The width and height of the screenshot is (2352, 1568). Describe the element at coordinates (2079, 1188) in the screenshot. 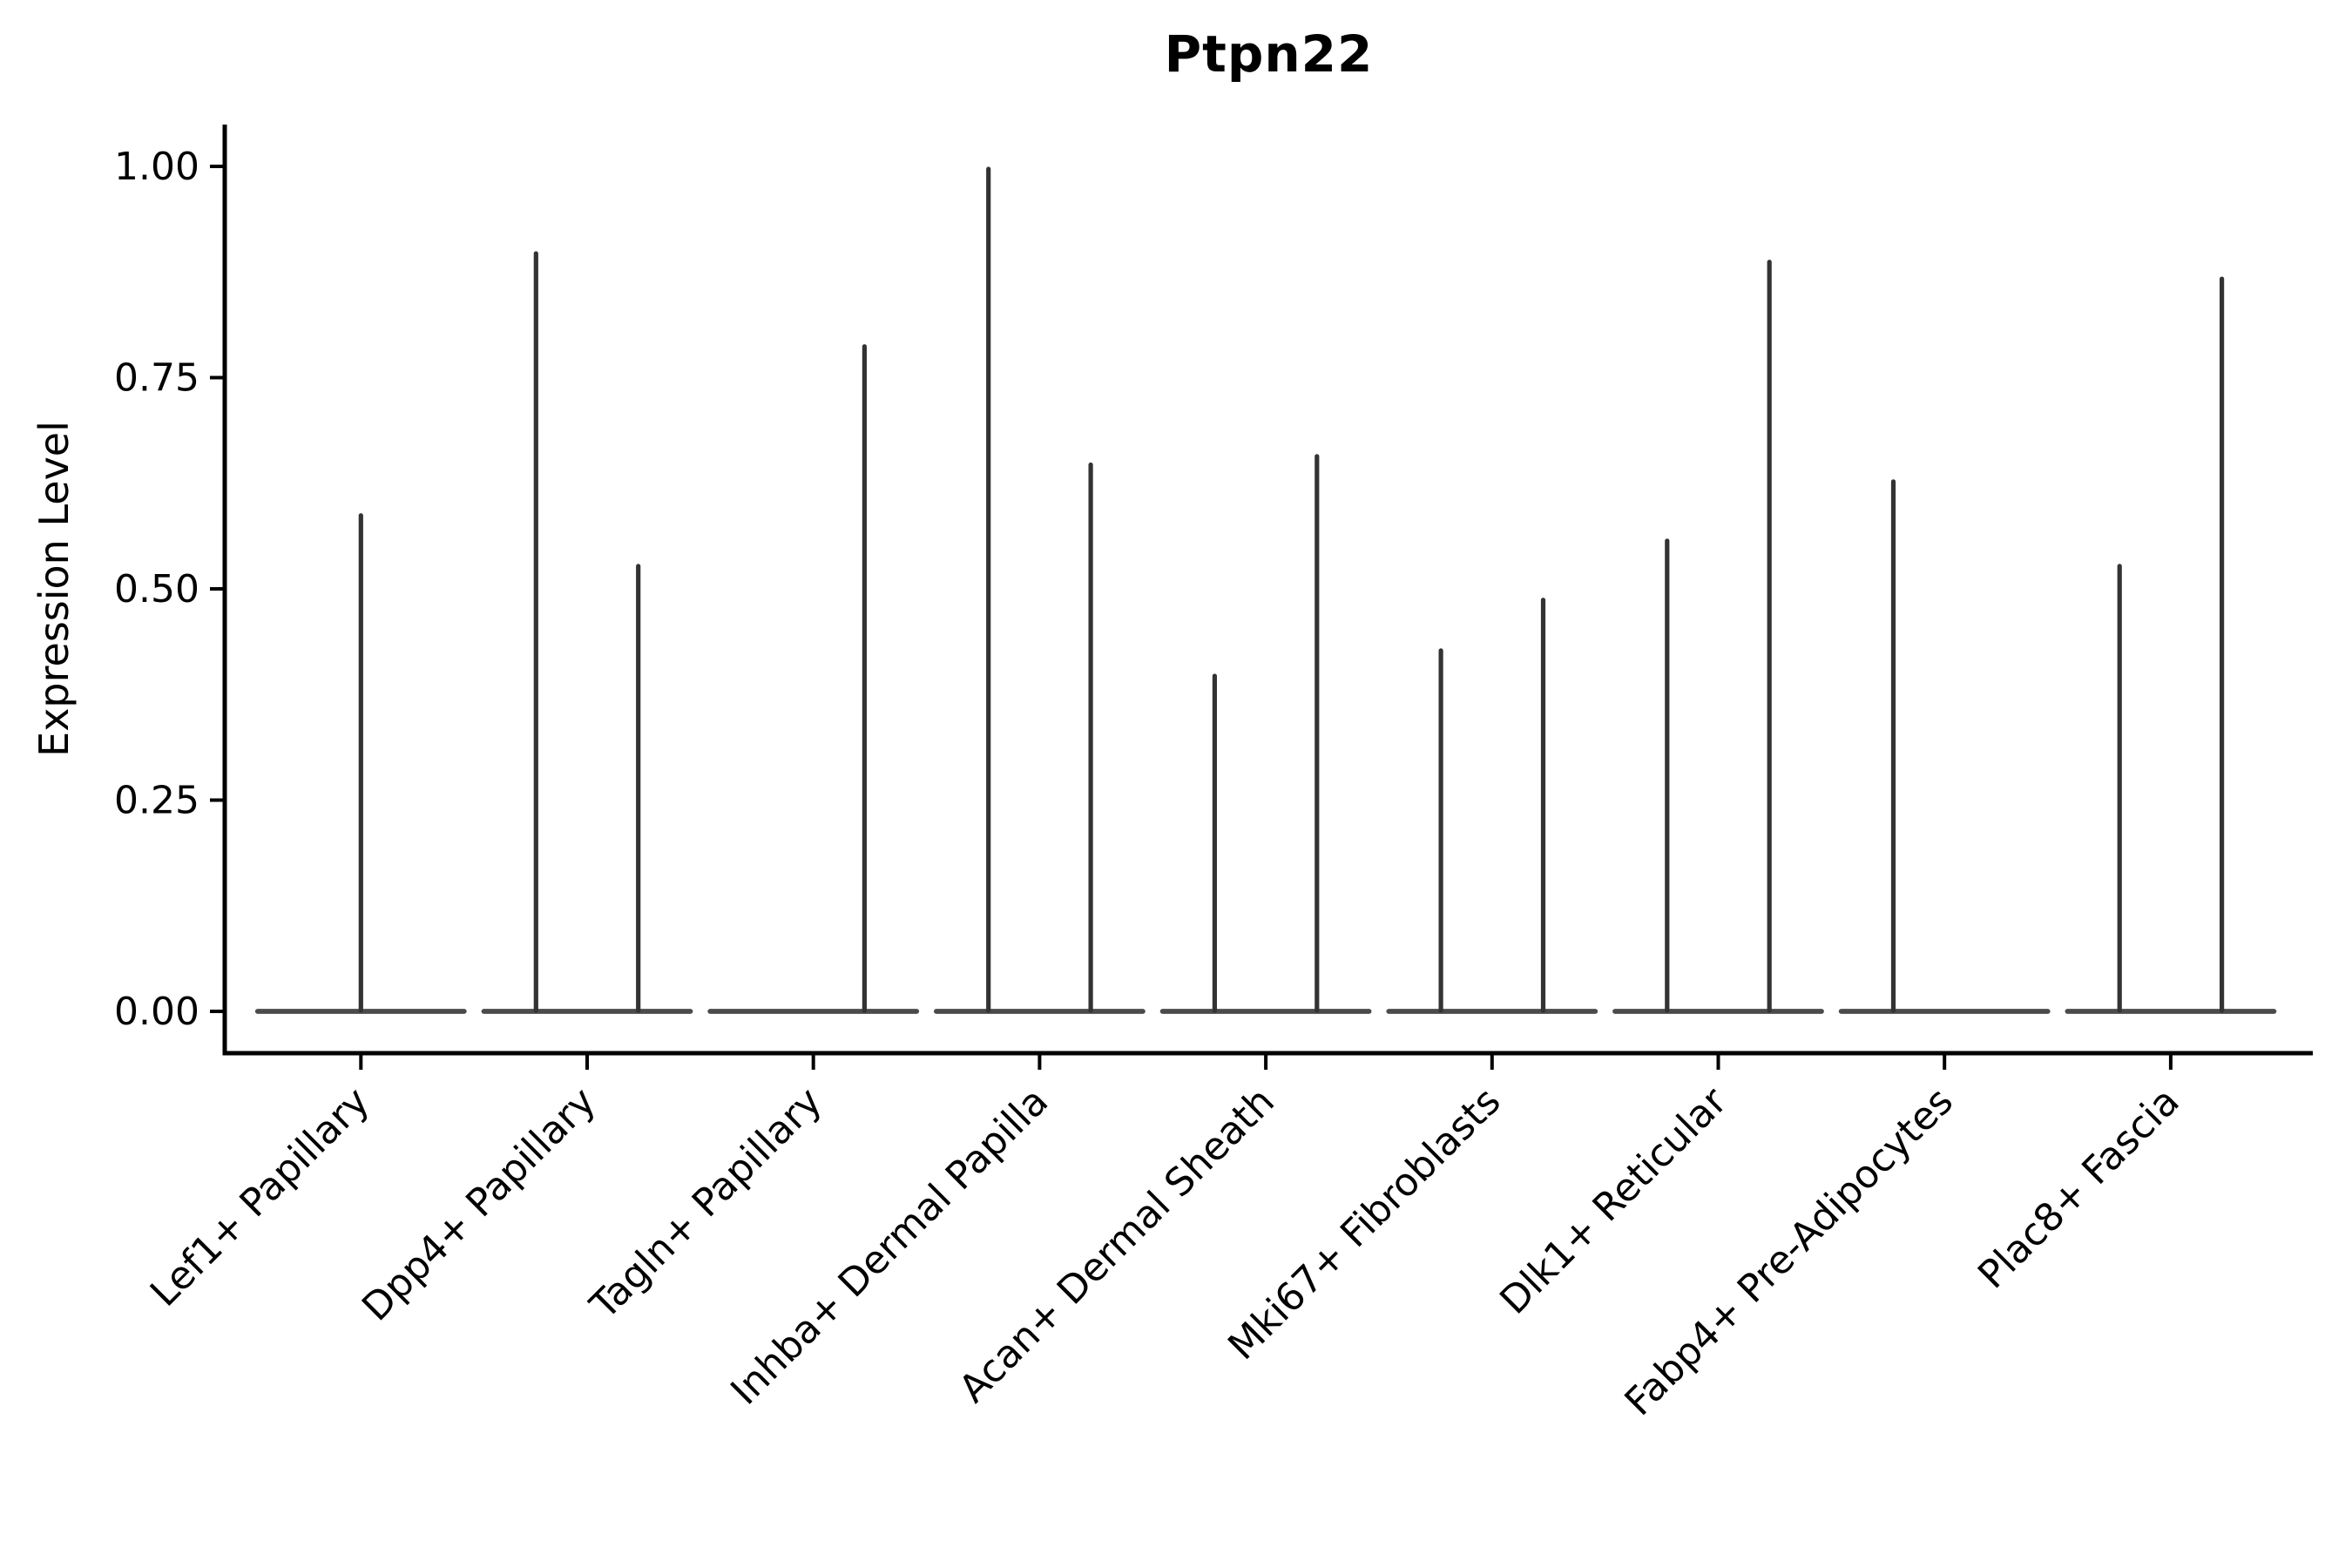

I see `x-tick-label: Plac8+ Fascia` at that location.